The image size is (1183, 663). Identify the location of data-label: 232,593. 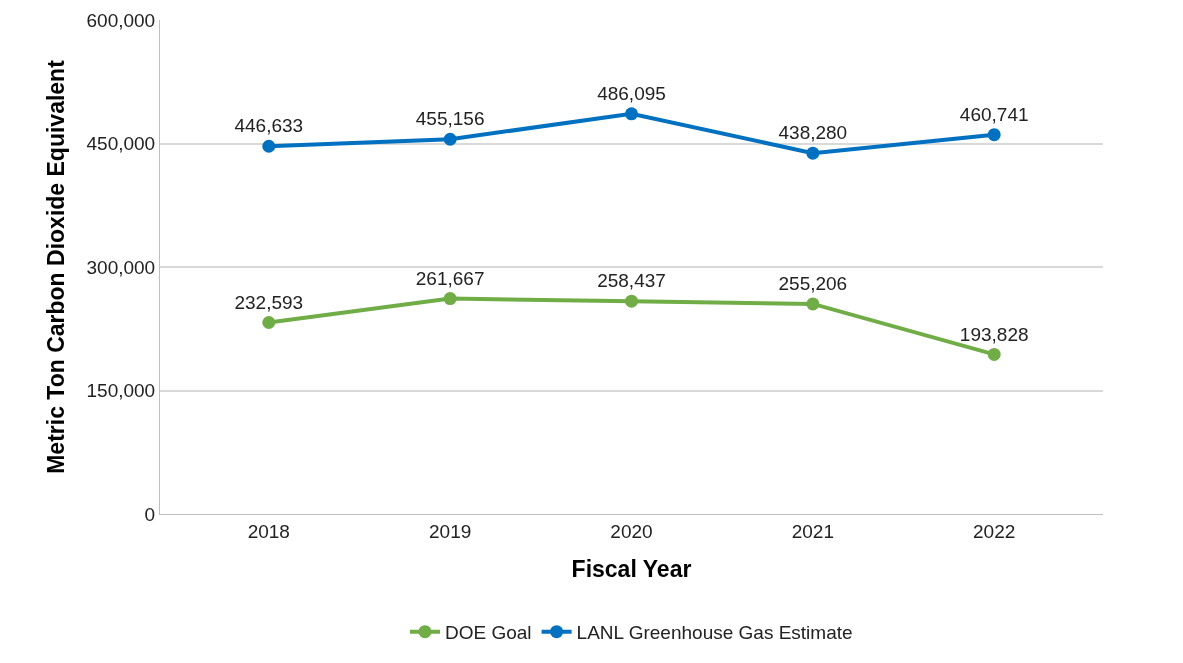
(269, 302).